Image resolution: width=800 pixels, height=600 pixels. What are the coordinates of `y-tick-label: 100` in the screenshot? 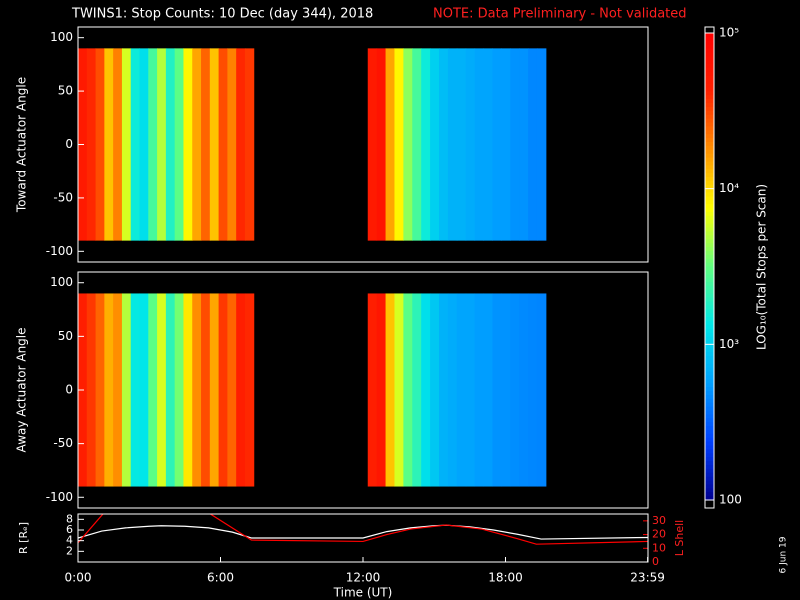 It's located at (61, 282).